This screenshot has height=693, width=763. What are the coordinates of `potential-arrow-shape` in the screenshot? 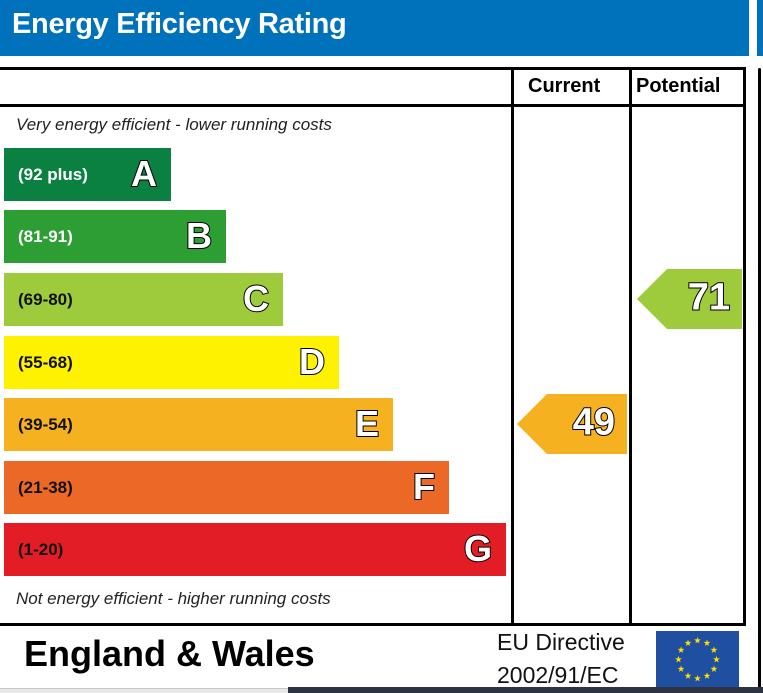 It's located at (689, 299).